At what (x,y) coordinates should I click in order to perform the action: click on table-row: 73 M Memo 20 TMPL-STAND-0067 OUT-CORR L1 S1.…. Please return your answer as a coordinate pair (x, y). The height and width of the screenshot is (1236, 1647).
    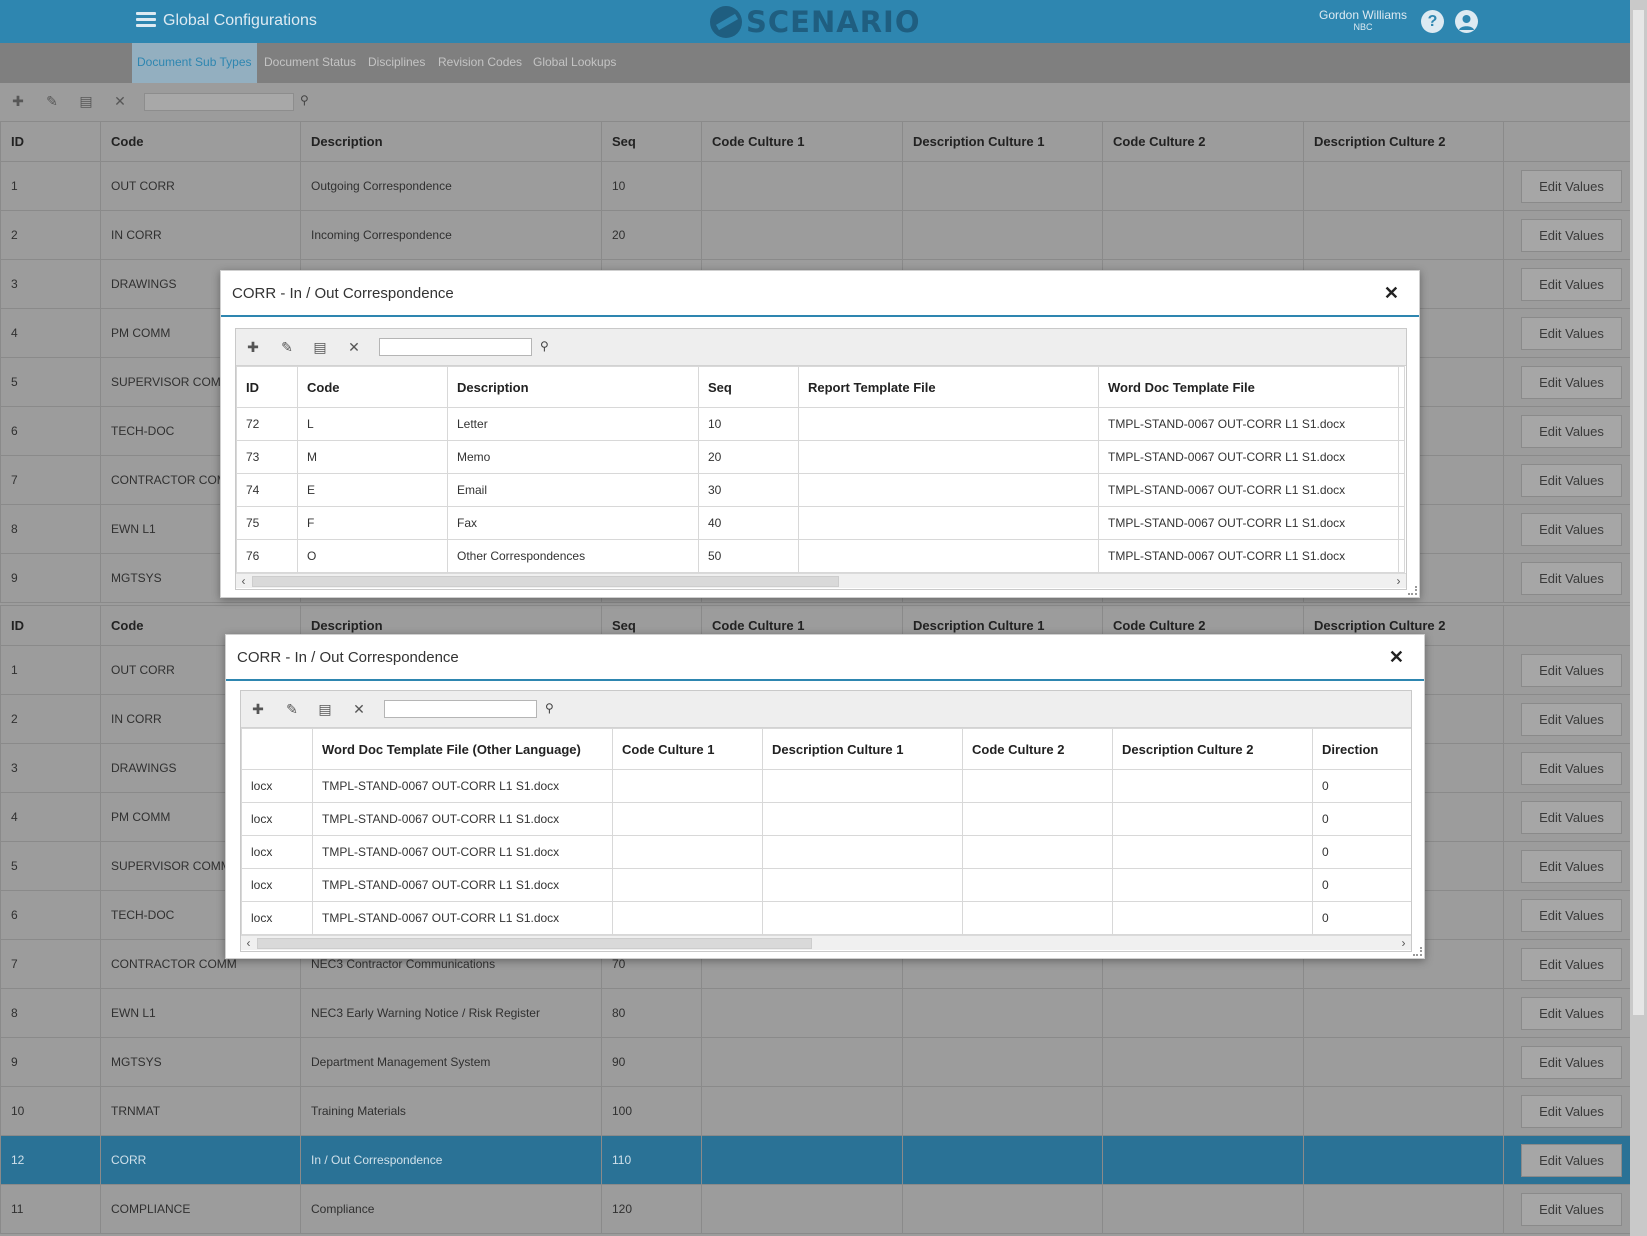
    Looking at the image, I should click on (820, 457).